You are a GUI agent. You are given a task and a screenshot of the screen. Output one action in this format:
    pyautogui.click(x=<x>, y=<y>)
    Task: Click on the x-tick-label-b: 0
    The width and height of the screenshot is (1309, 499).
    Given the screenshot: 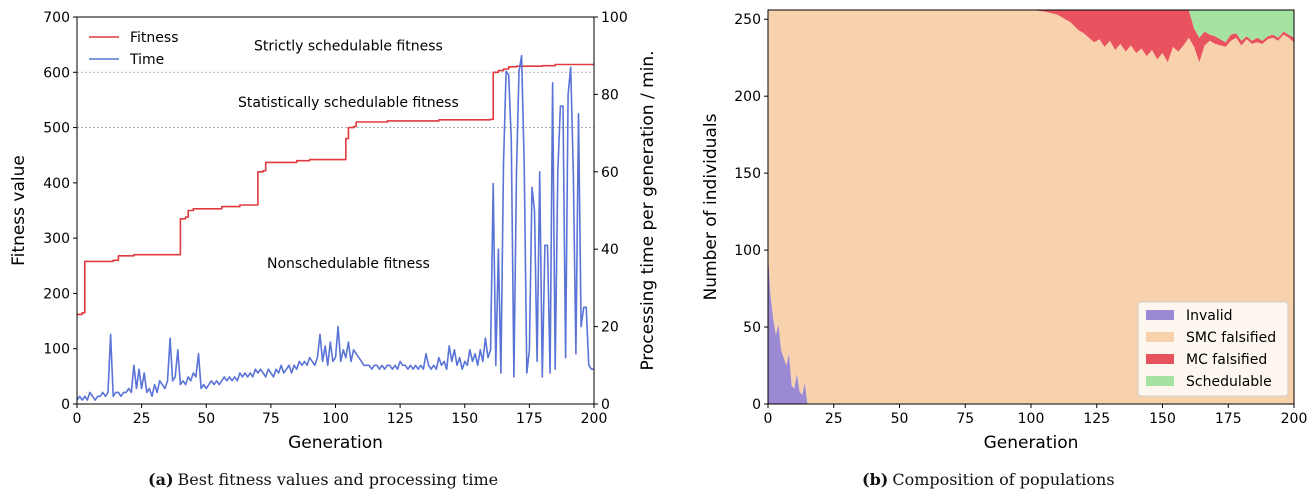 What is the action you would take?
    pyautogui.click(x=768, y=419)
    